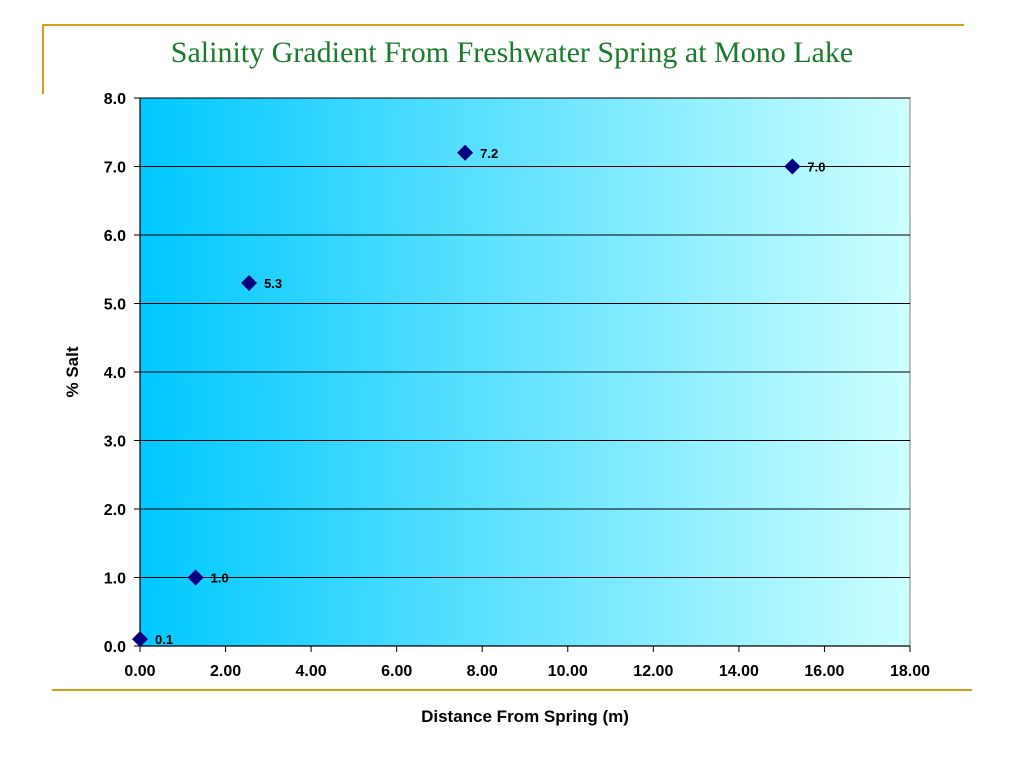 This screenshot has height=768, width=1024. What do you see at coordinates (512, 690) in the screenshot?
I see `bottom-rule` at bounding box center [512, 690].